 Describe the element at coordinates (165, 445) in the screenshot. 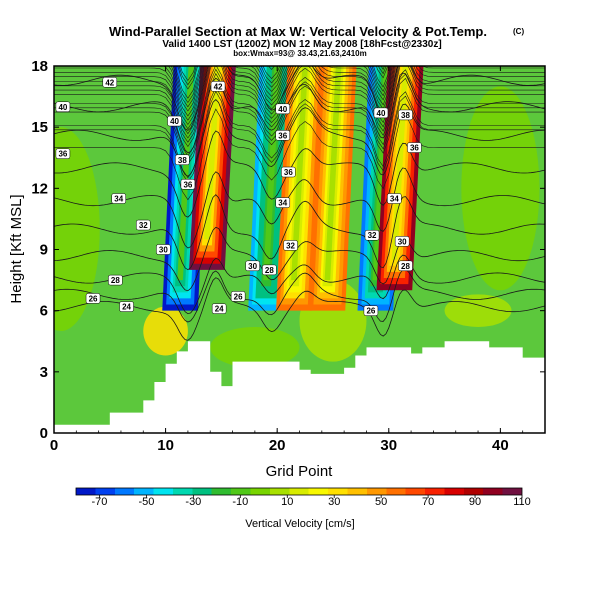

I see `x-tick-label: 10` at that location.